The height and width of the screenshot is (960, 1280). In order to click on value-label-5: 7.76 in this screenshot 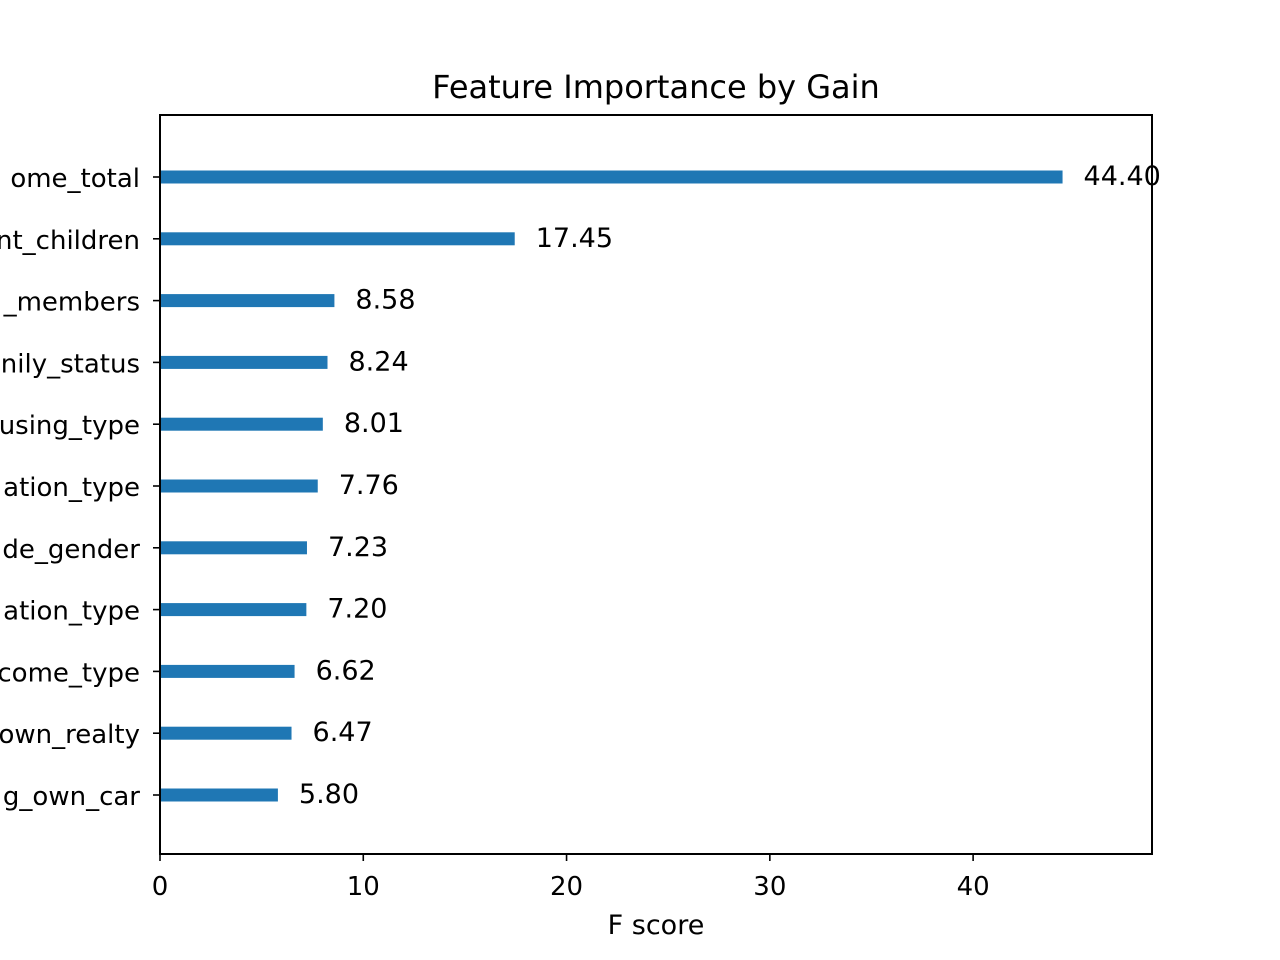, I will do `click(369, 485)`.